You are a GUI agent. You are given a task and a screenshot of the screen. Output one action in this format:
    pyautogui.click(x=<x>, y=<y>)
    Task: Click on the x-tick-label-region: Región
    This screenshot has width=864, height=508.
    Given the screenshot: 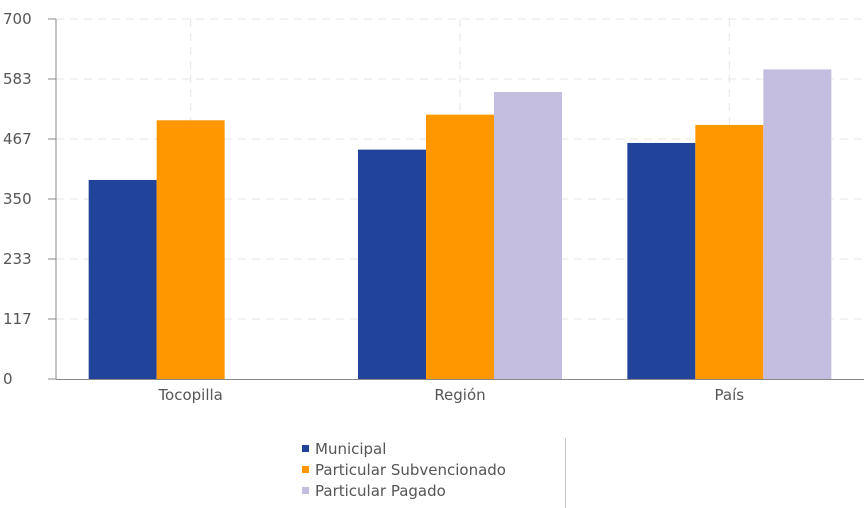 What is the action you would take?
    pyautogui.click(x=459, y=395)
    